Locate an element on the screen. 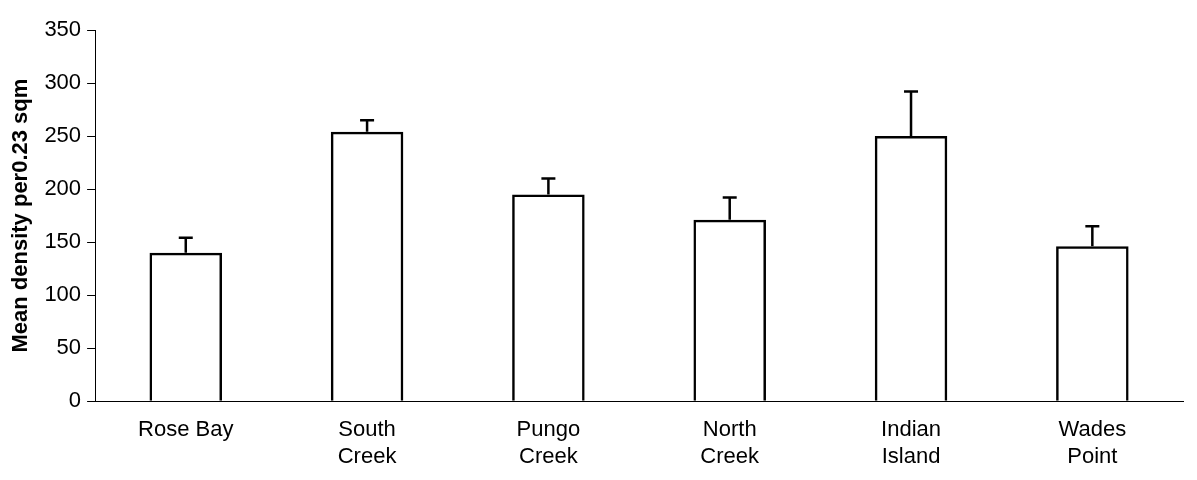 The height and width of the screenshot is (480, 1197). y-tick-label: 250 is located at coordinates (63, 135).